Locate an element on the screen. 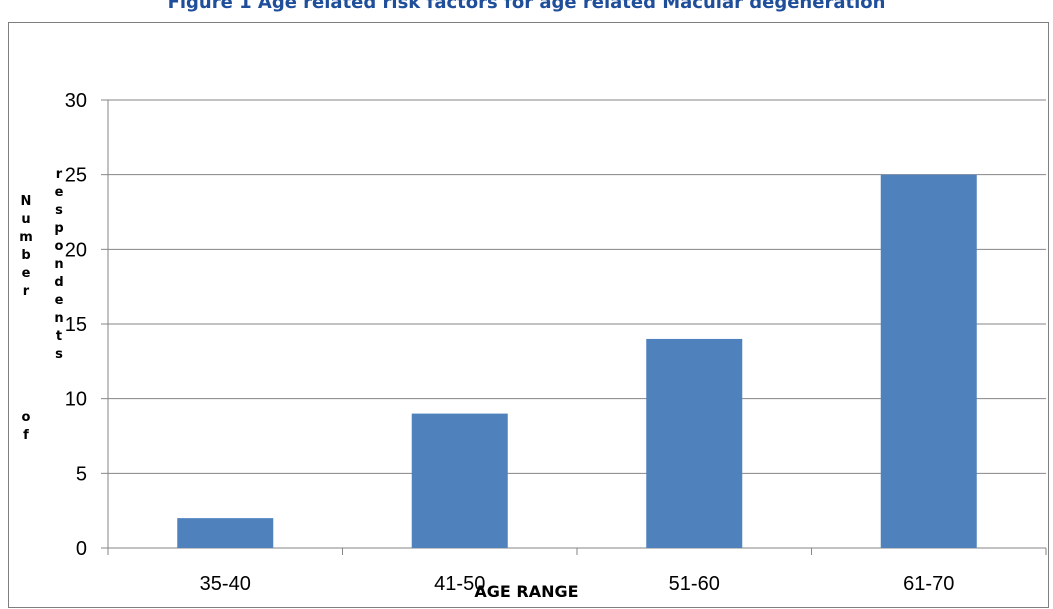 The height and width of the screenshot is (609, 1053). y-axis-label-letter: p is located at coordinates (59, 228).